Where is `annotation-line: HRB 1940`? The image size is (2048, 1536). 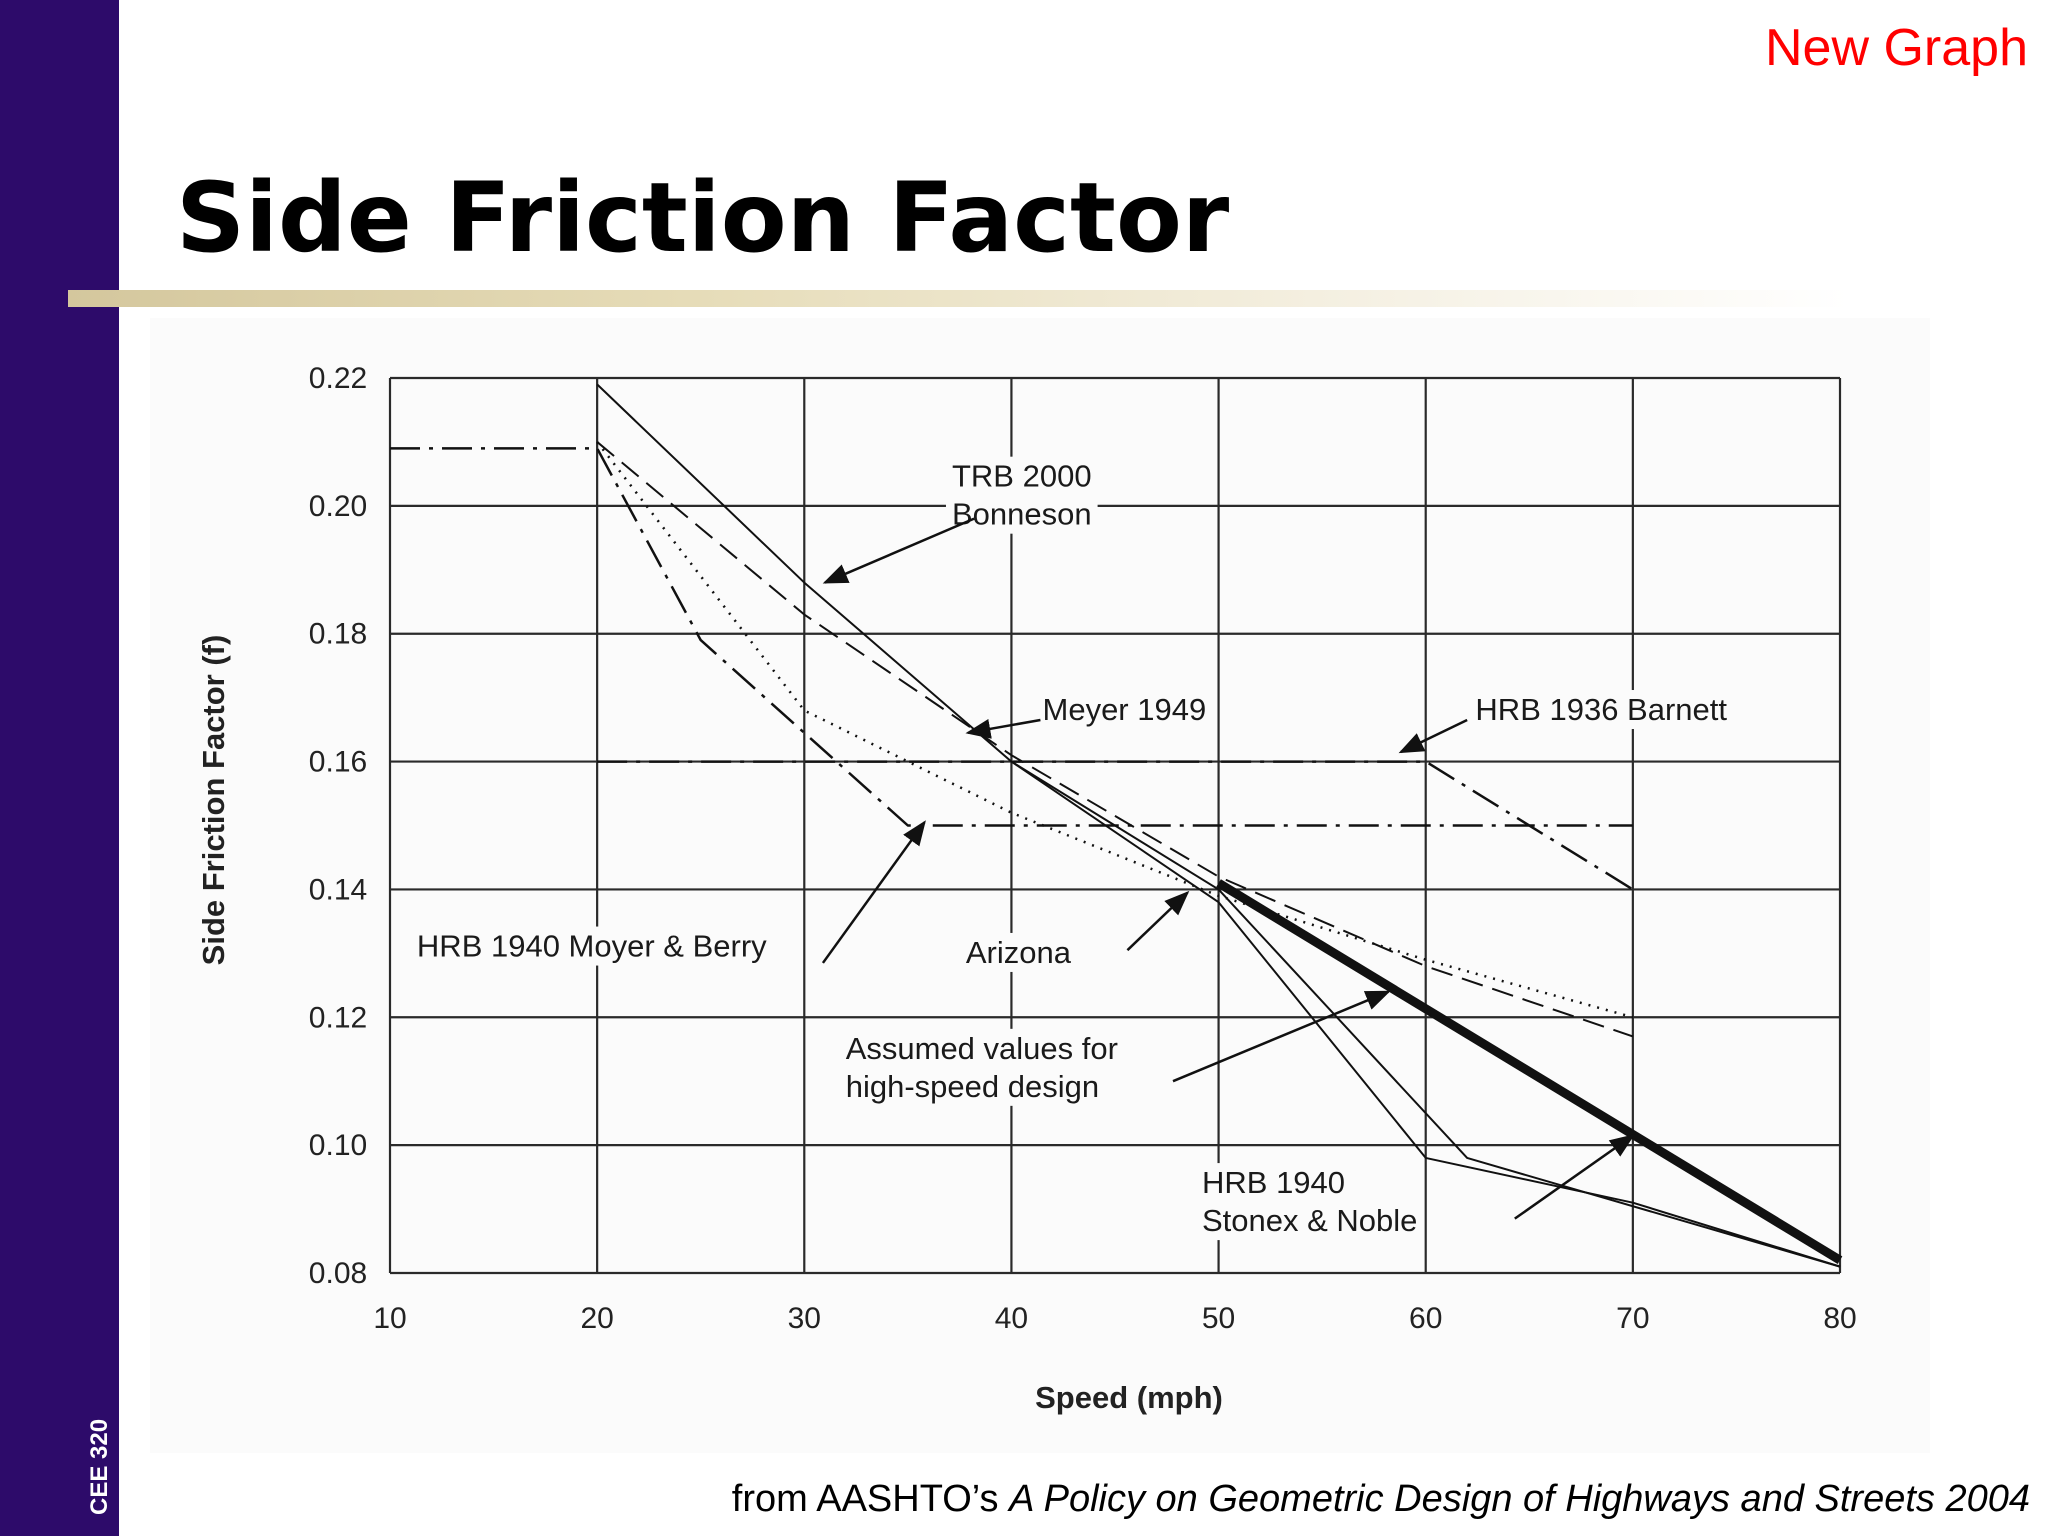
annotation-line: HRB 1940 is located at coordinates (1273, 1182).